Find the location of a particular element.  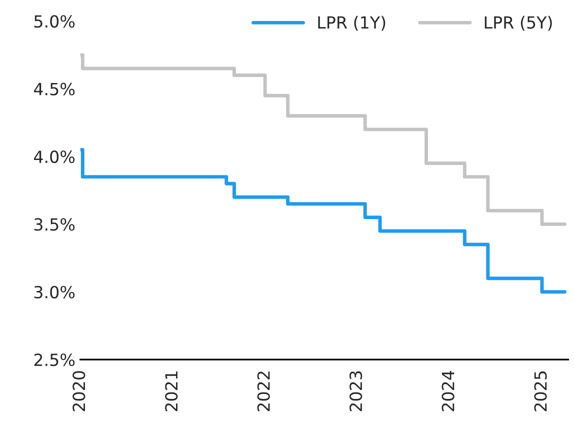

legend-label: LPR (1Y) is located at coordinates (352, 23).